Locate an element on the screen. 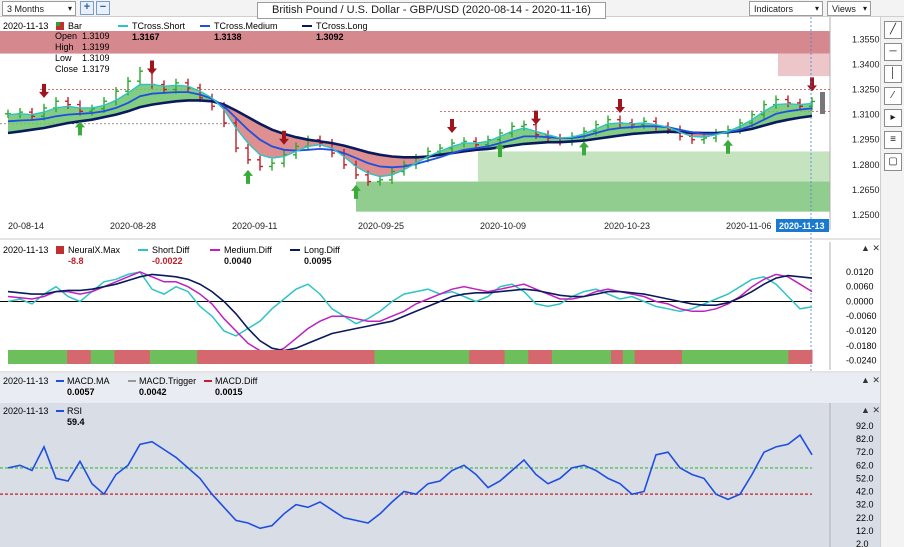  vline-tool-icon: │ is located at coordinates (893, 74).